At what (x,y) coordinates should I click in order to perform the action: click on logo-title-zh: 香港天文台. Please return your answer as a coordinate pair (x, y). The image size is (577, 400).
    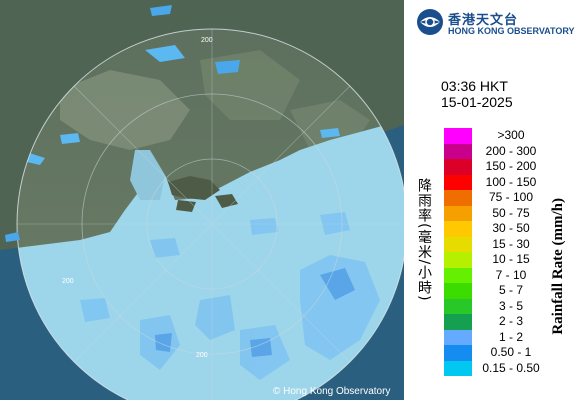
    Looking at the image, I should click on (483, 20).